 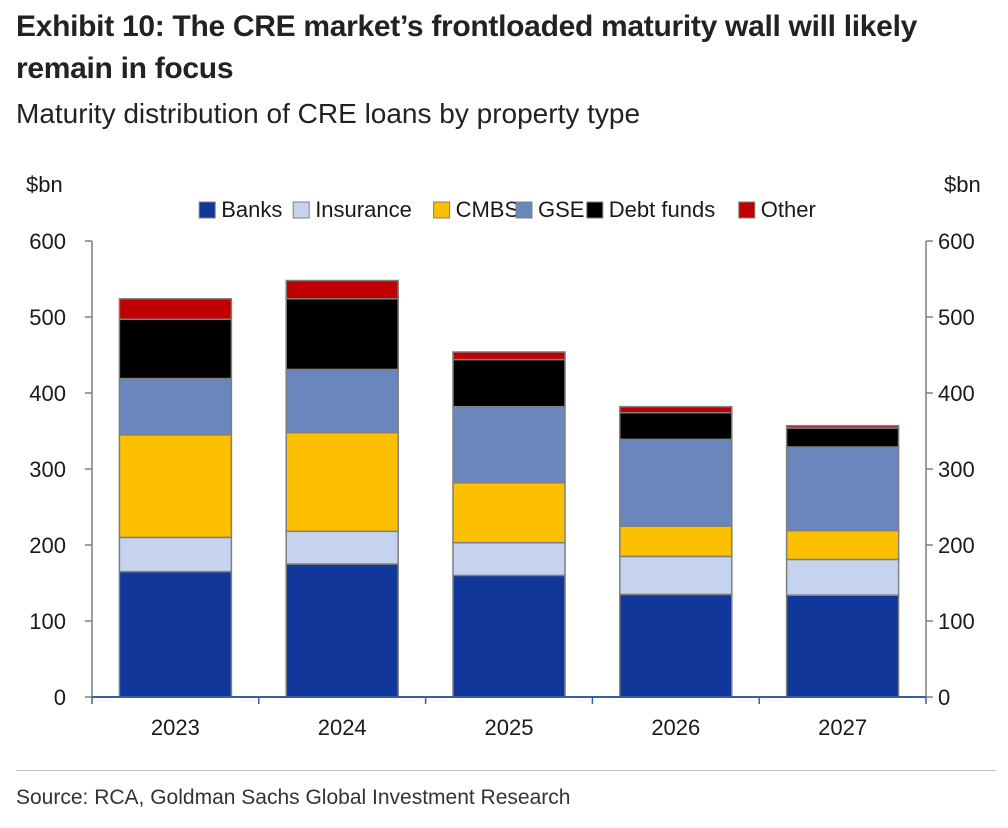 I want to click on y-tick-label-right: 200, so click(x=956, y=545).